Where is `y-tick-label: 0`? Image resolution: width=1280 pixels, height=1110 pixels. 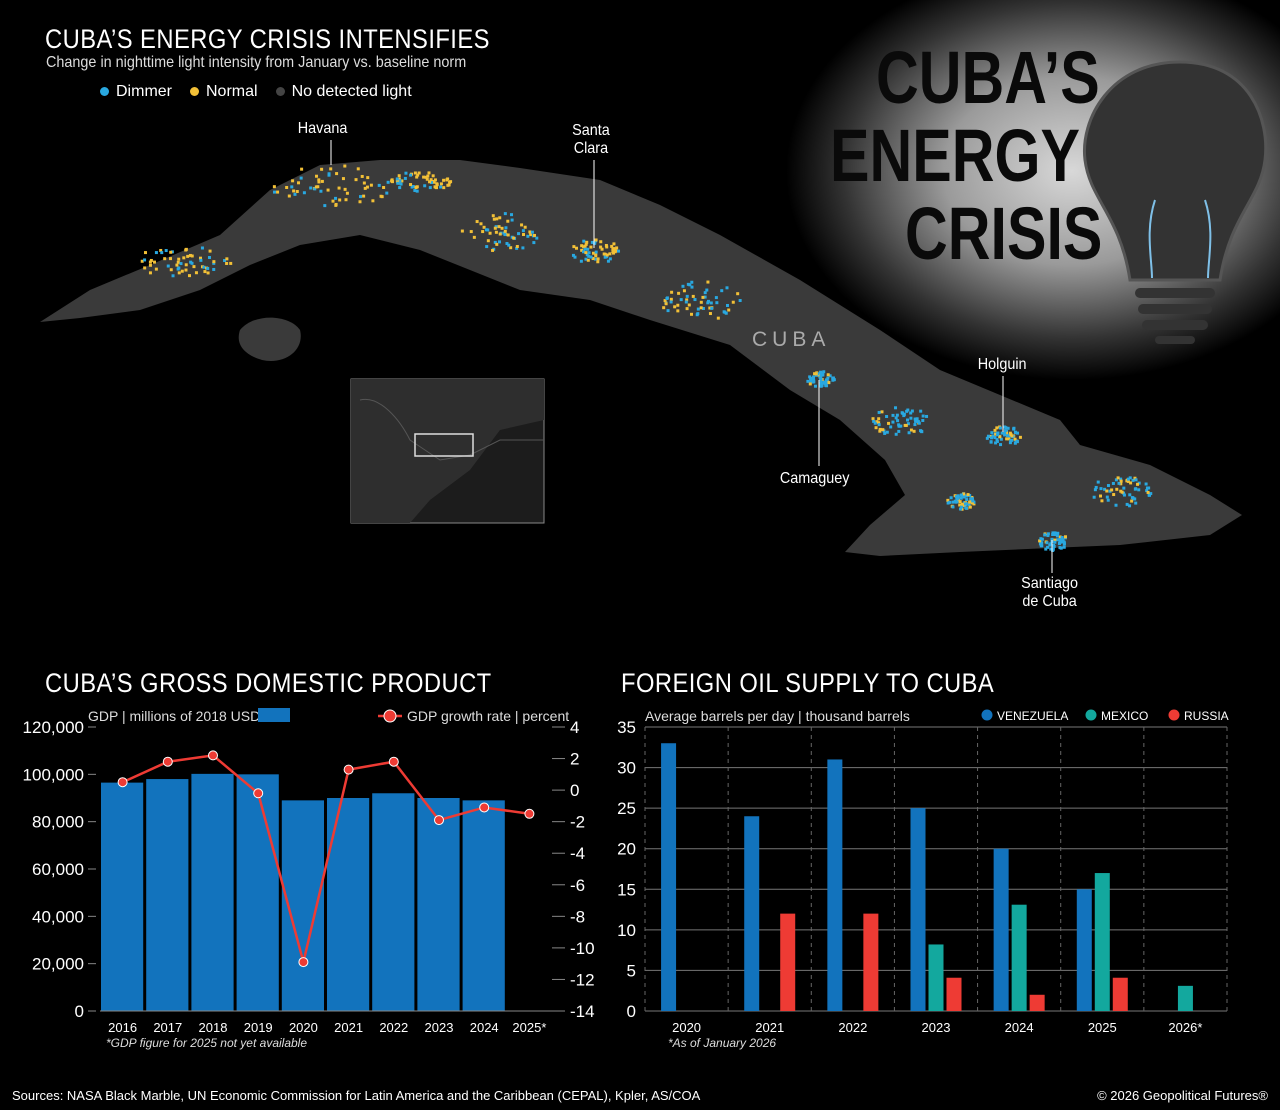 y-tick-label: 0 is located at coordinates (631, 1011).